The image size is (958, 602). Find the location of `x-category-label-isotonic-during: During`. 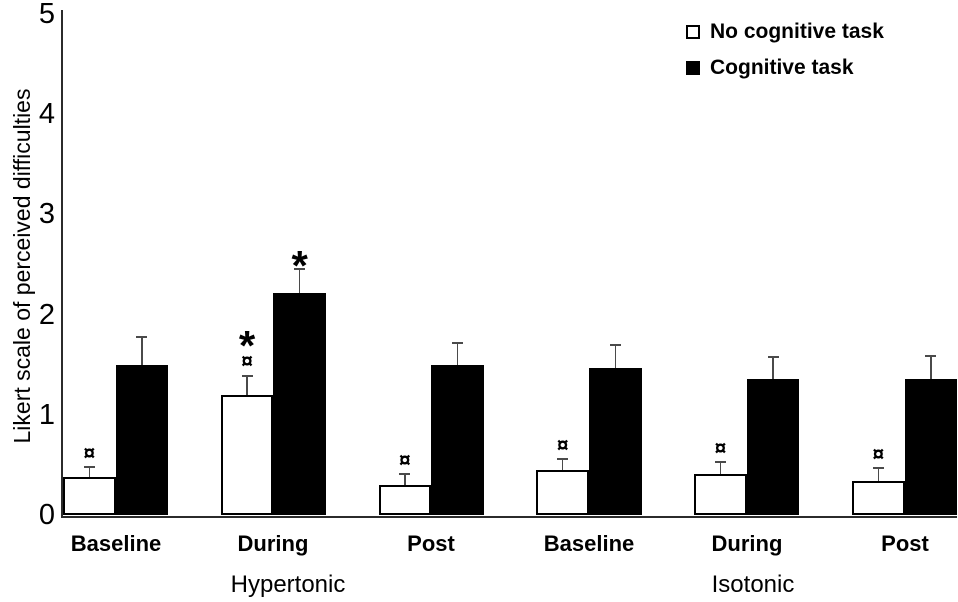

x-category-label-isotonic-during: During is located at coordinates (747, 543).